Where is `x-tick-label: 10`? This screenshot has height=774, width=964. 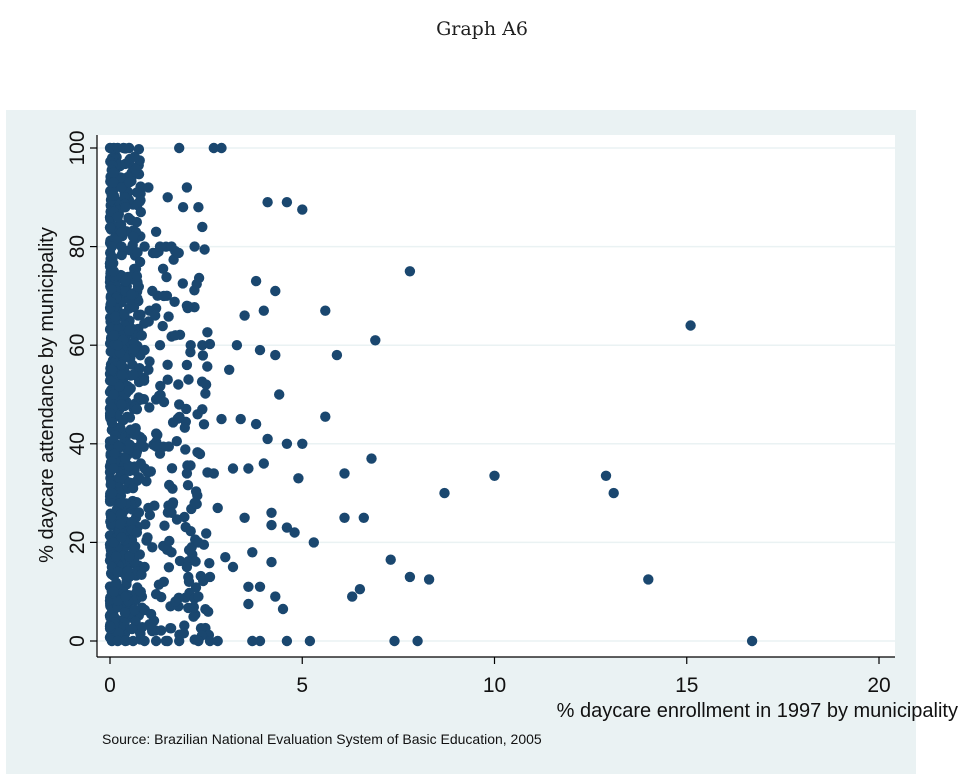
x-tick-label: 10 is located at coordinates (494, 685).